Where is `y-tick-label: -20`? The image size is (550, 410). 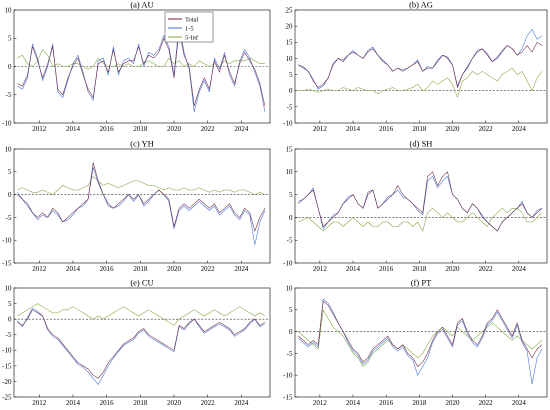
y-tick-label: -20 is located at coordinates (7, 382).